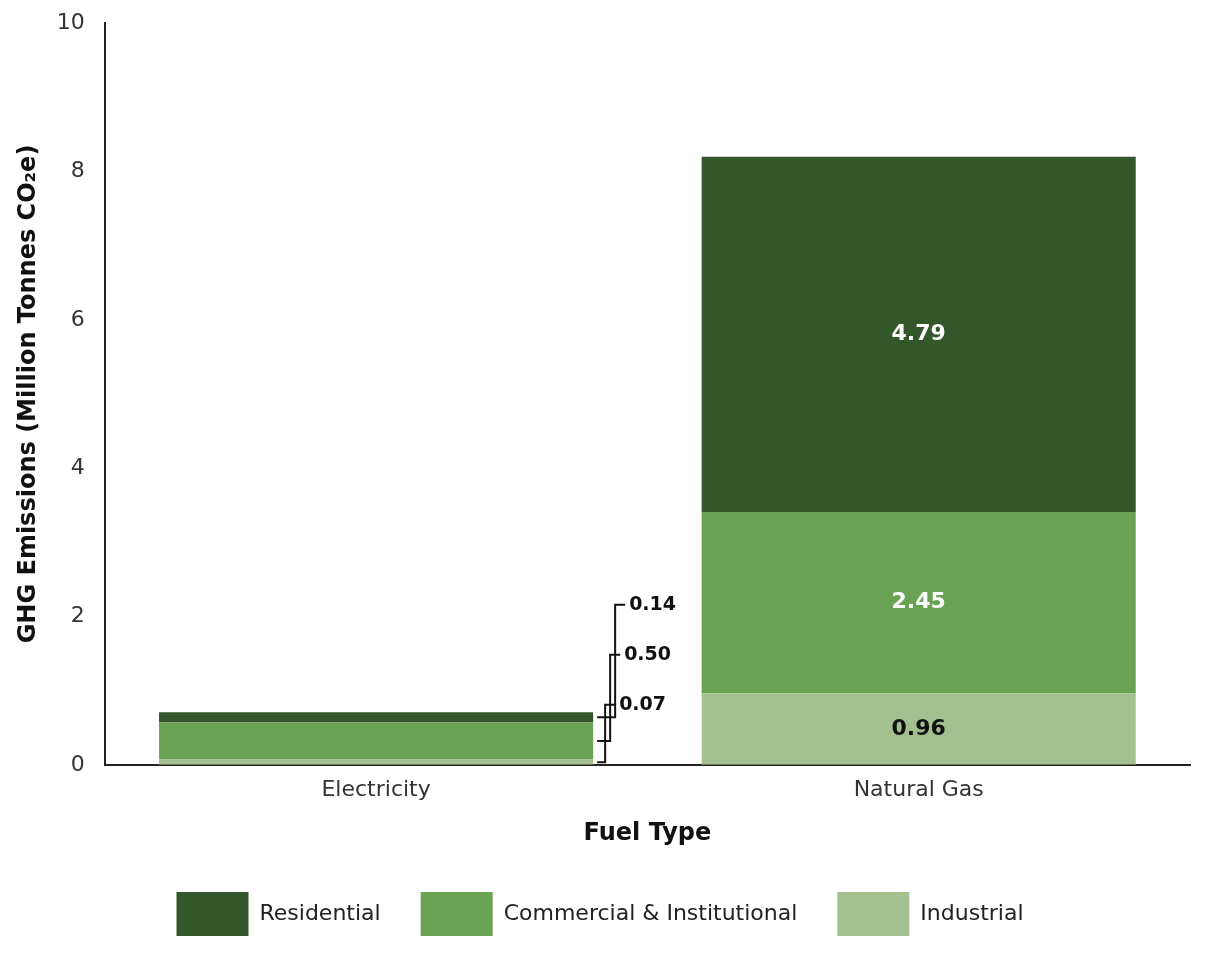 The height and width of the screenshot is (956, 1230). What do you see at coordinates (77, 170) in the screenshot?
I see `y-tick-label: 8` at bounding box center [77, 170].